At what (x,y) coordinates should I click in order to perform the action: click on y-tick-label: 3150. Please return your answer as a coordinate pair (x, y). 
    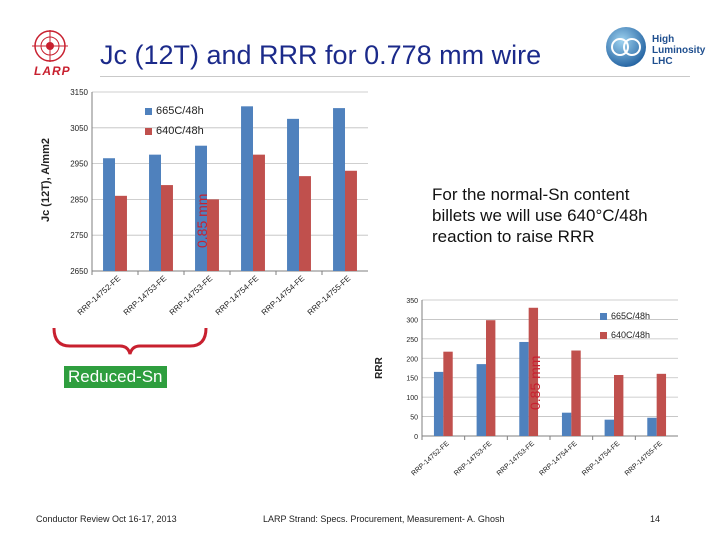
    Looking at the image, I should click on (79, 92).